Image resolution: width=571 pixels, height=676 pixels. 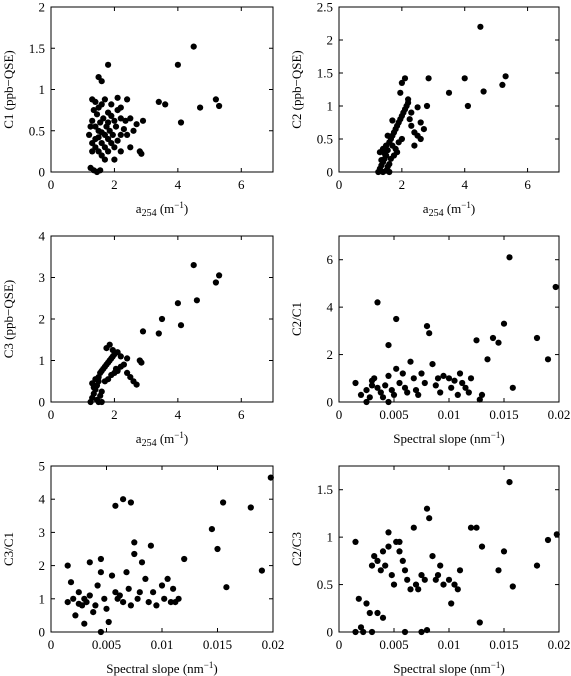 I want to click on y-tick-label: 5, so click(x=42, y=466).